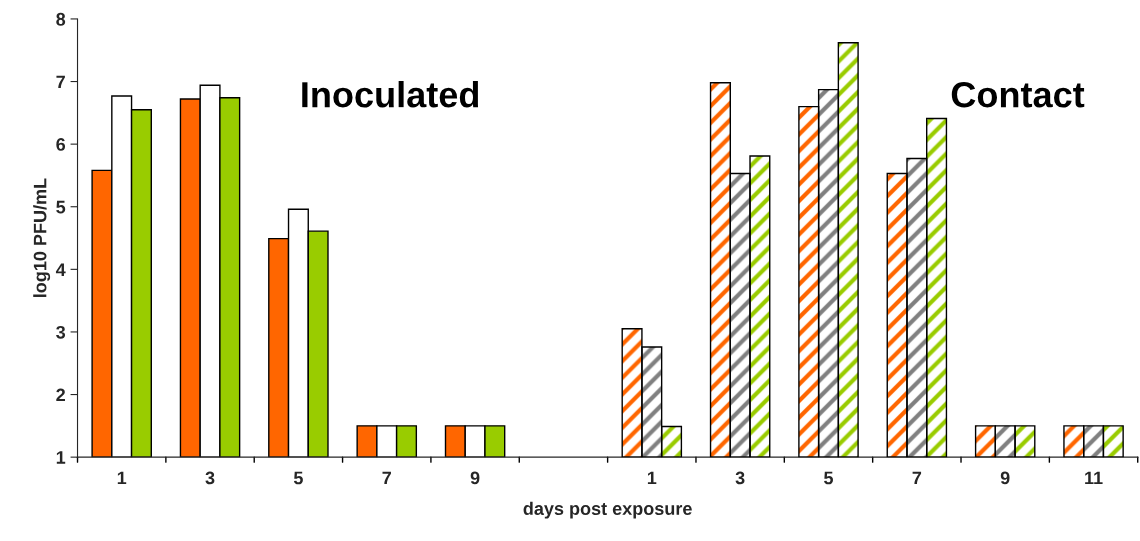 The width and height of the screenshot is (1140, 541). What do you see at coordinates (61, 19) in the screenshot?
I see `y-tick-label: 8` at bounding box center [61, 19].